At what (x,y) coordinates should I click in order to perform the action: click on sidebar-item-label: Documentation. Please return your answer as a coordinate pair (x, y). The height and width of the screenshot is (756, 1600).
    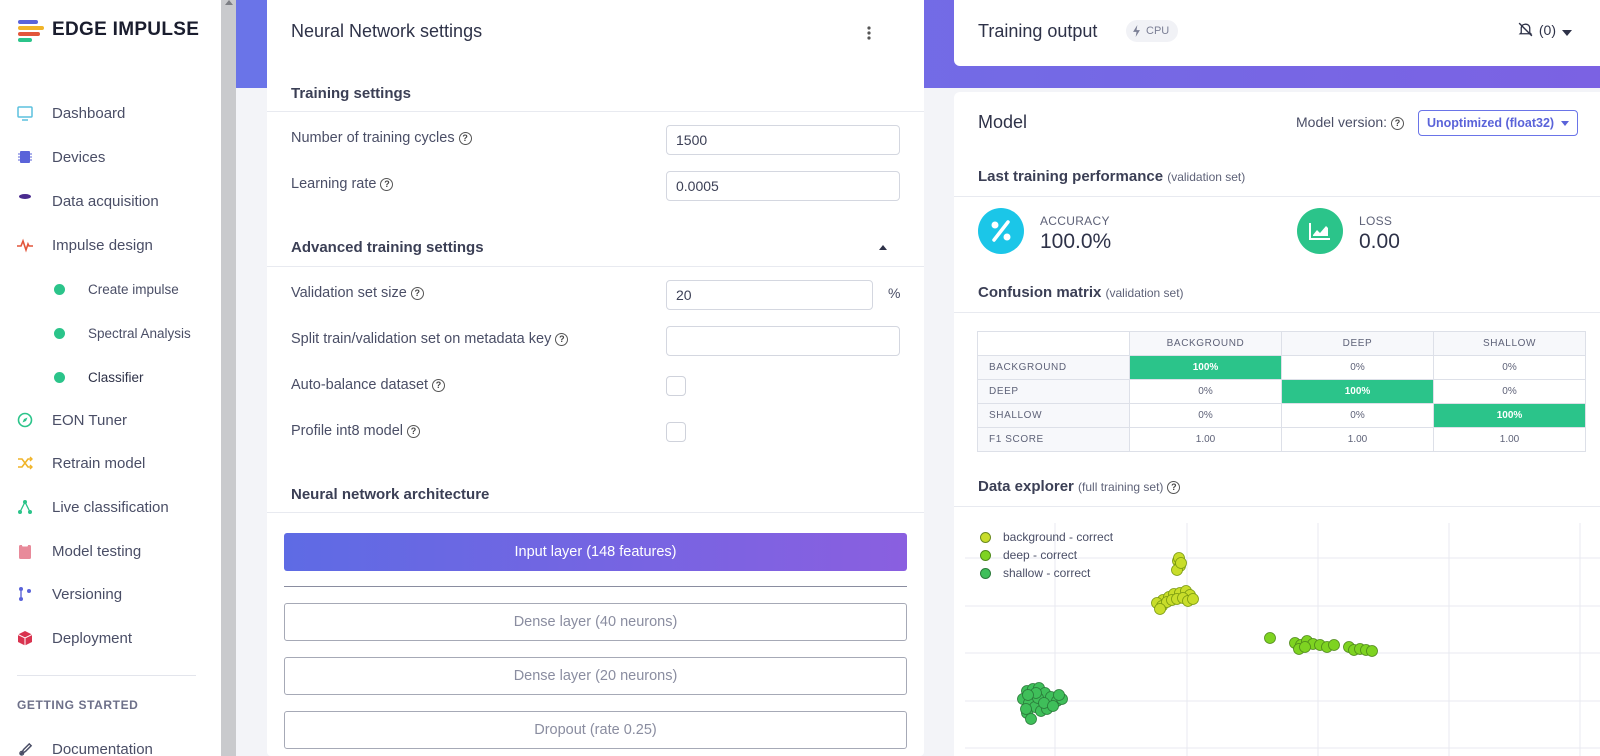
    Looking at the image, I should click on (102, 748).